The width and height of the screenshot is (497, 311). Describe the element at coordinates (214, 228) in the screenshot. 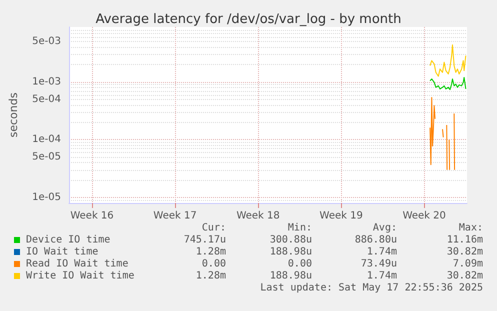

I see `text: Cur:` at that location.